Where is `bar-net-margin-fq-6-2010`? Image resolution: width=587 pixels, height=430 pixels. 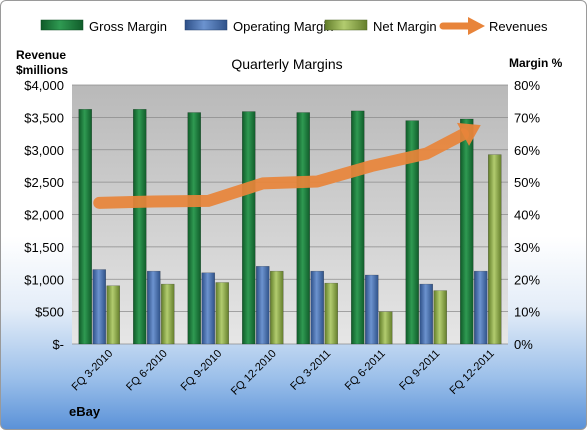 bar-net-margin-fq-6-2010 is located at coordinates (168, 314).